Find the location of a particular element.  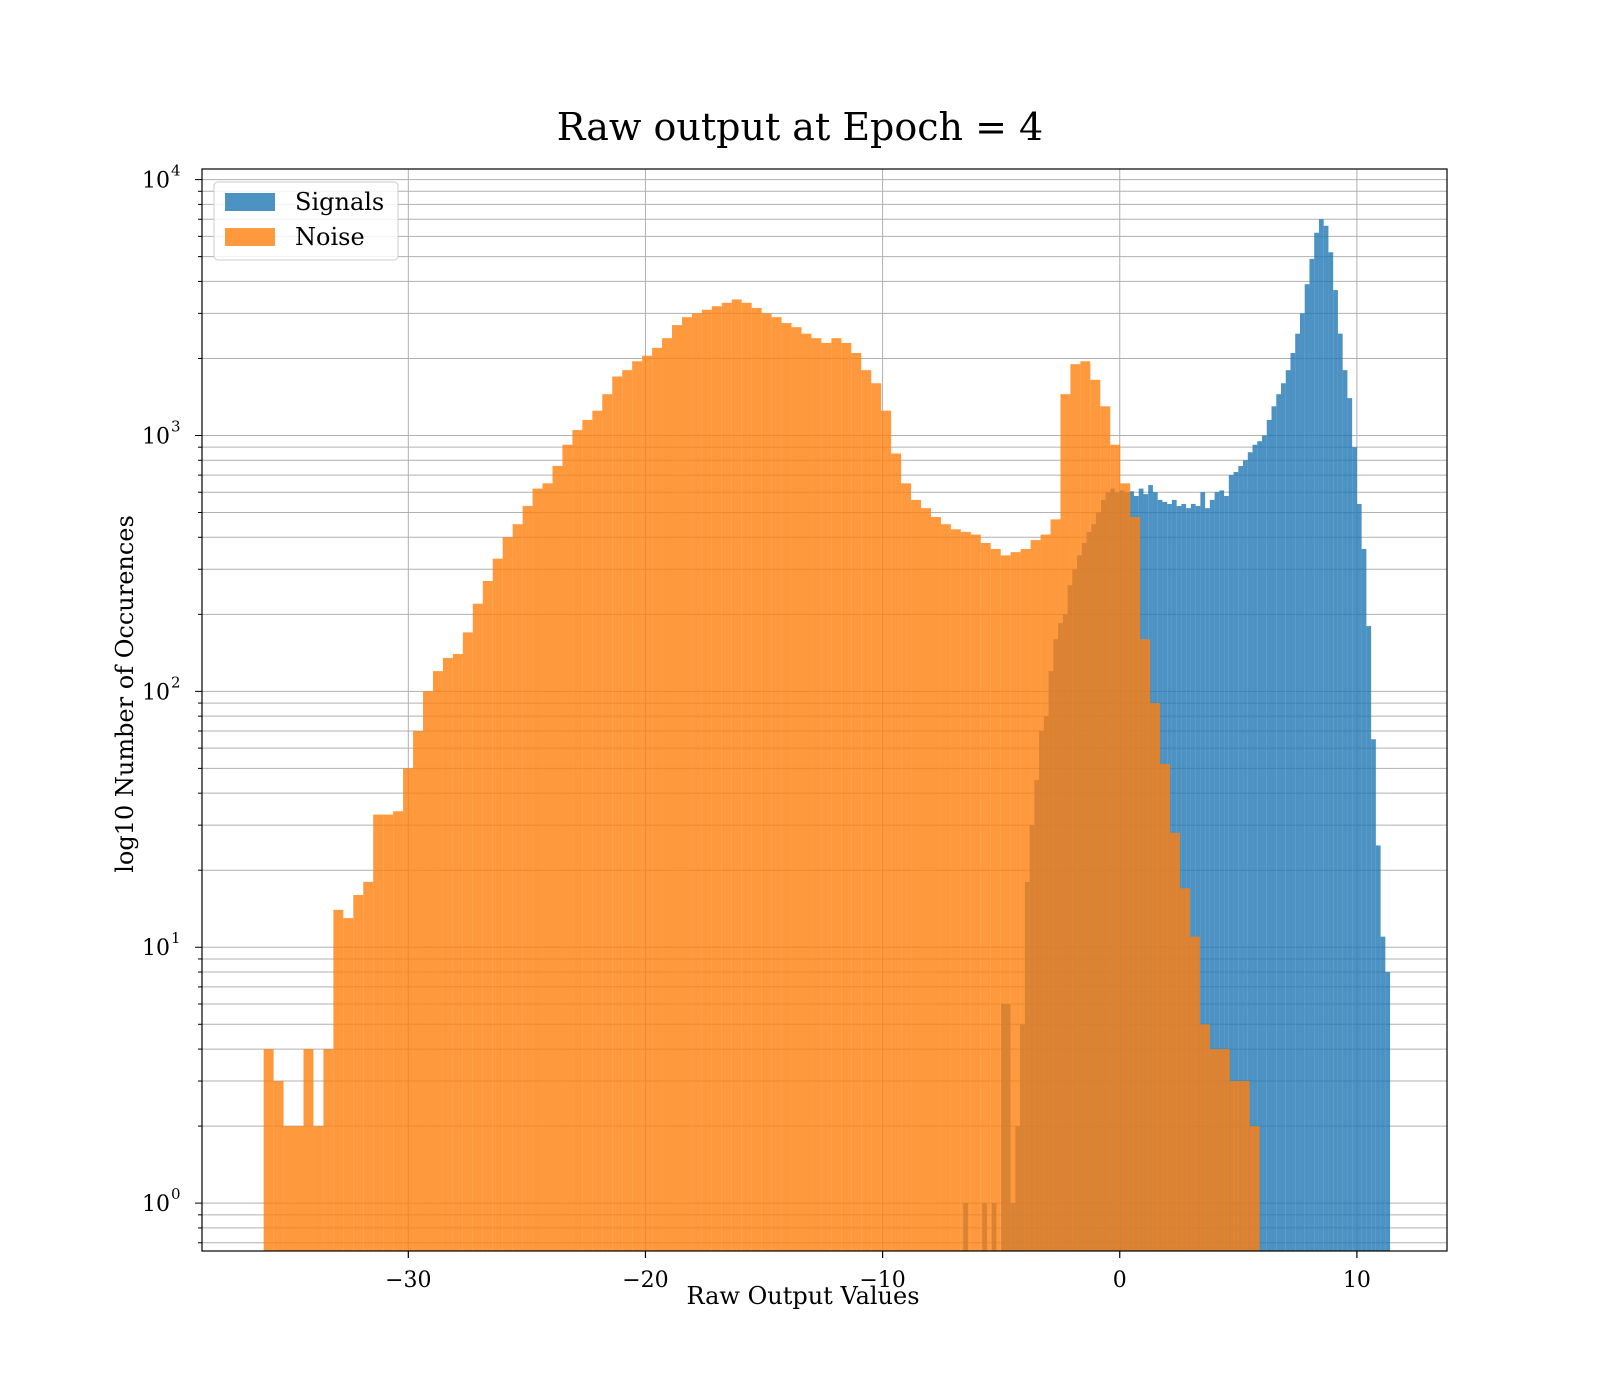

y-axis-label: log10 Number of Occurences is located at coordinates (125, 694).